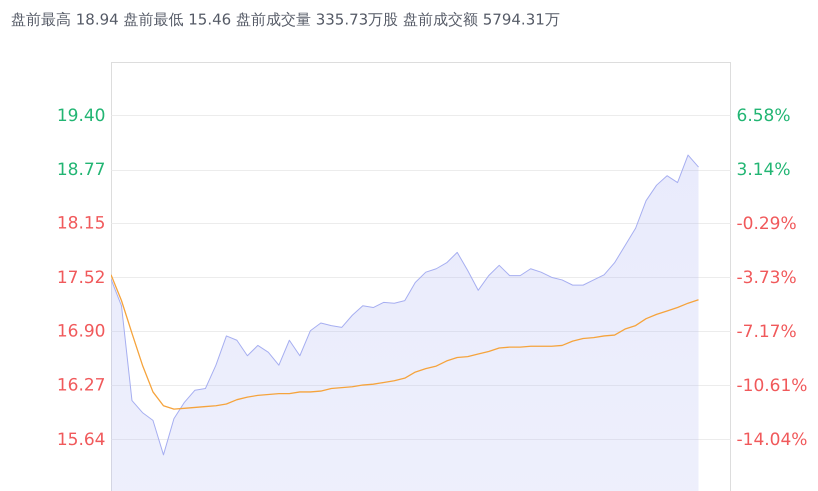  I want to click on y2-tick-label: -0.29%, so click(766, 224).